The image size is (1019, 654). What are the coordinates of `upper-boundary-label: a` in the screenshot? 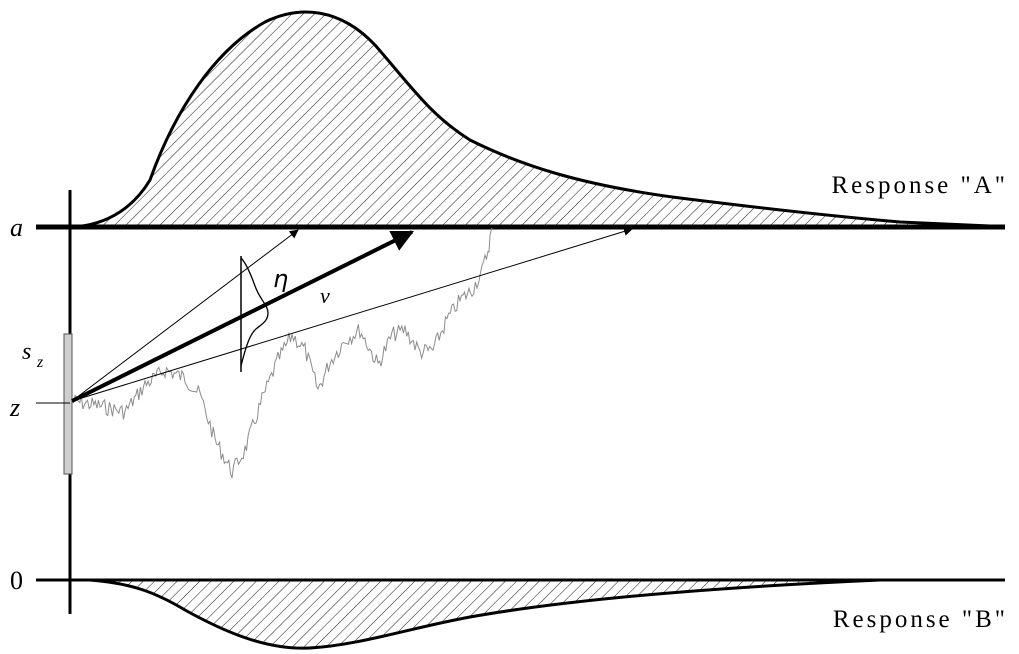 It's located at (16, 227).